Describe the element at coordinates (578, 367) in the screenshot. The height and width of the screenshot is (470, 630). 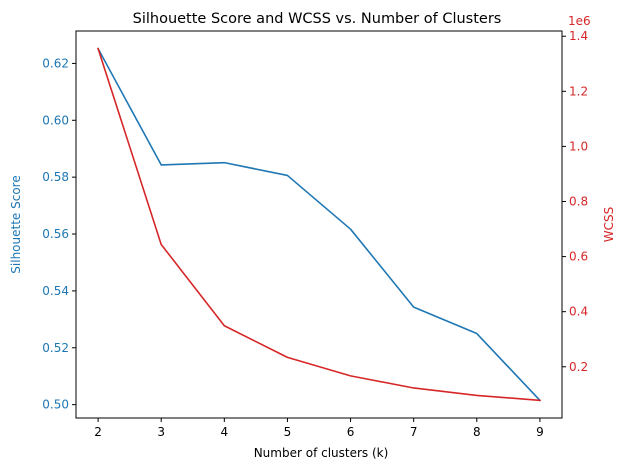
I see `y-right-tick-label: 0.2` at that location.